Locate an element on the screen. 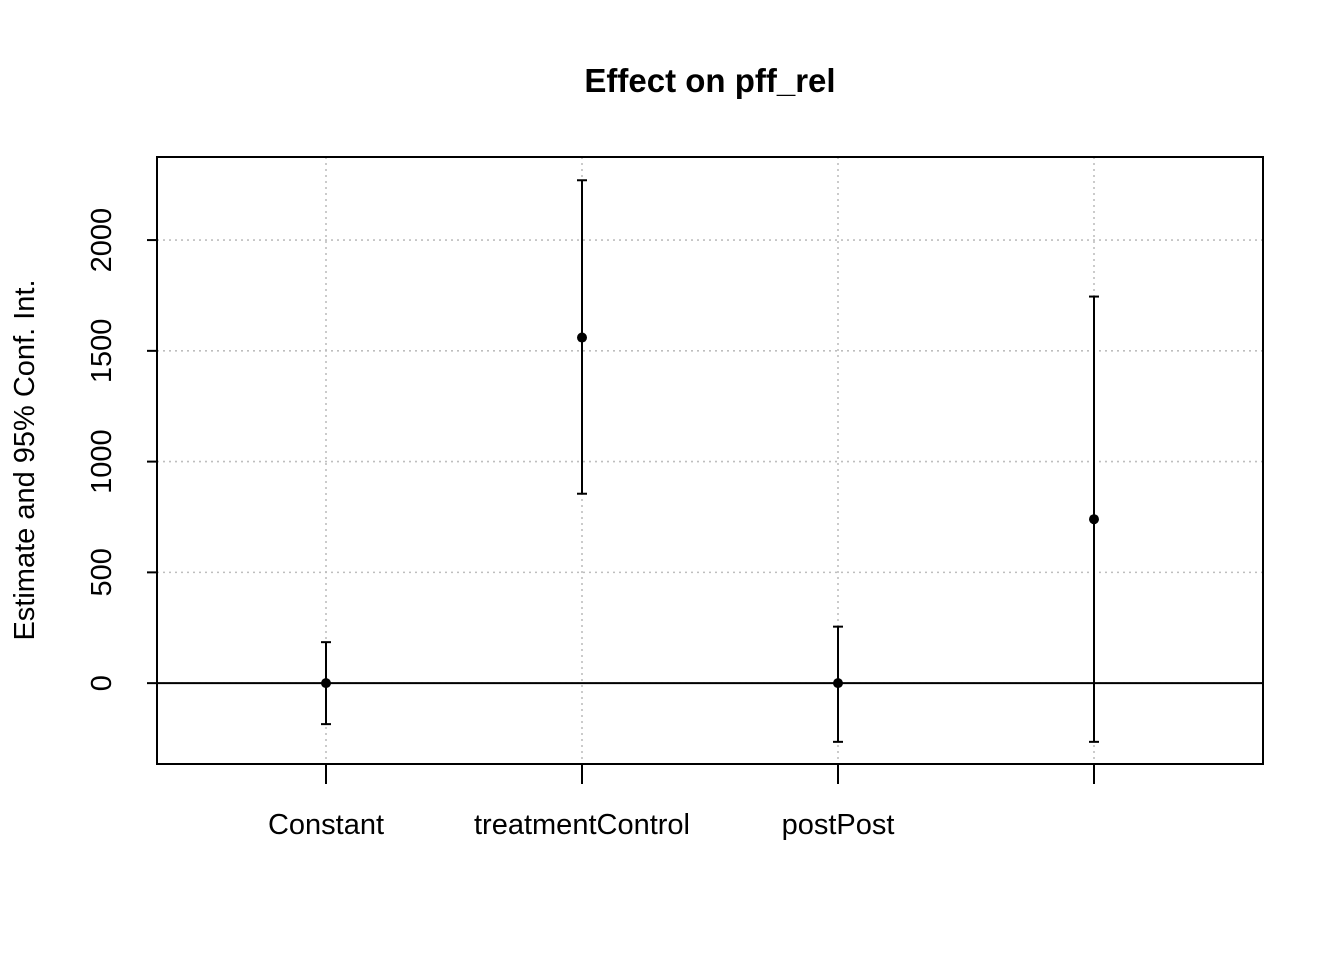  x-tick-label: treatmentControl is located at coordinates (582, 825).